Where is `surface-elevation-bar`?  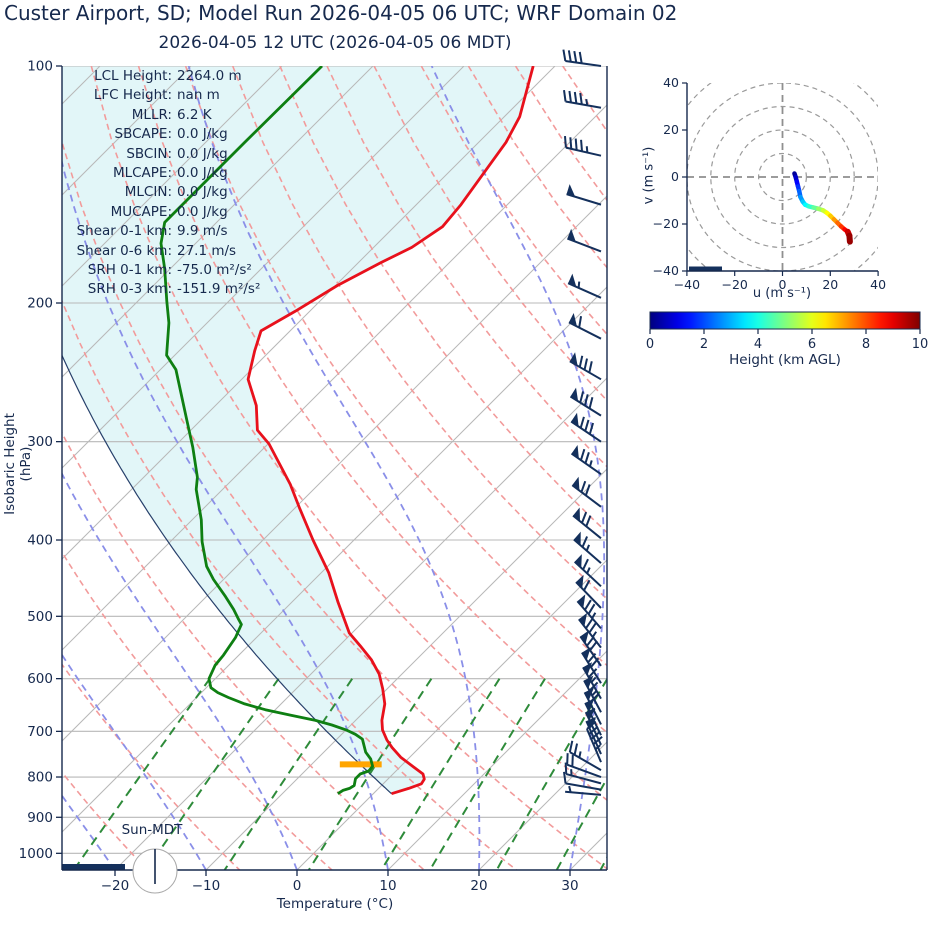
surface-elevation-bar is located at coordinates (93, 867).